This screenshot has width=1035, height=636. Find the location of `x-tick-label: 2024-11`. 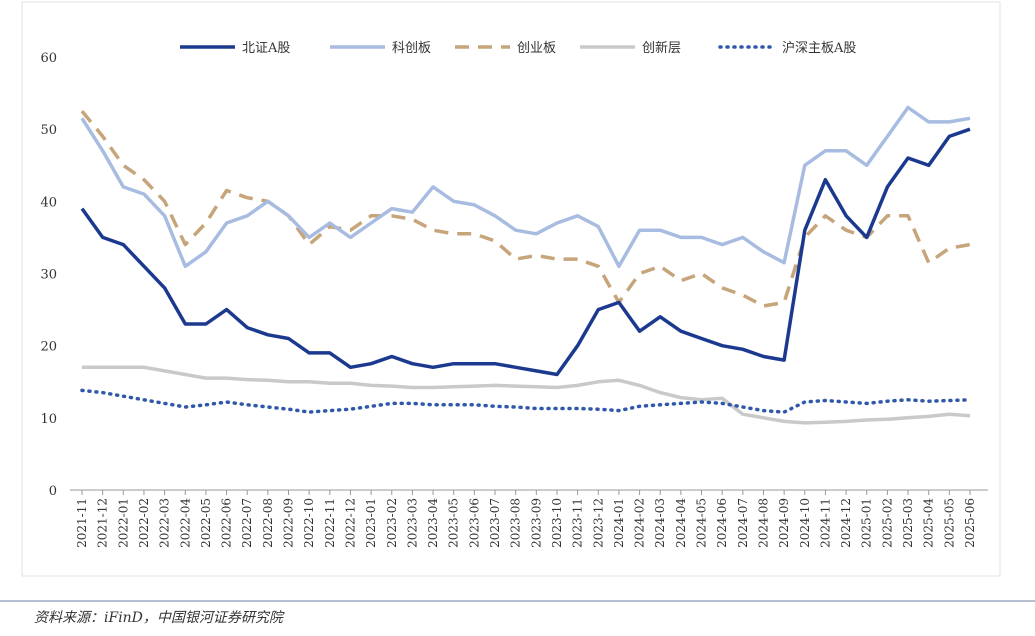

x-tick-label: 2024-11 is located at coordinates (825, 523).